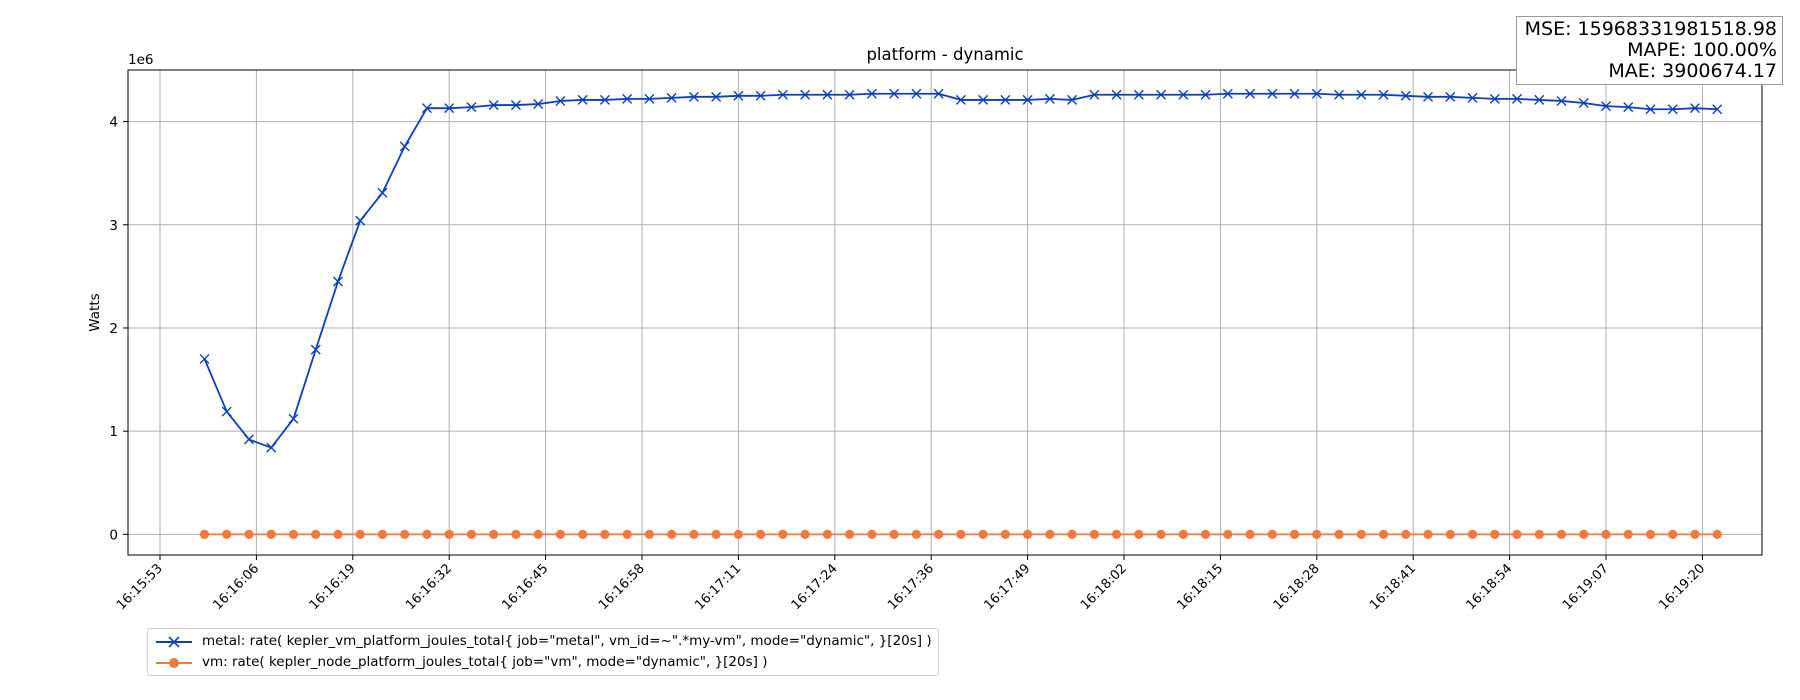 This screenshot has width=1800, height=700. Describe the element at coordinates (174, 662) in the screenshot. I see `legend-marker-dot-icon` at that location.